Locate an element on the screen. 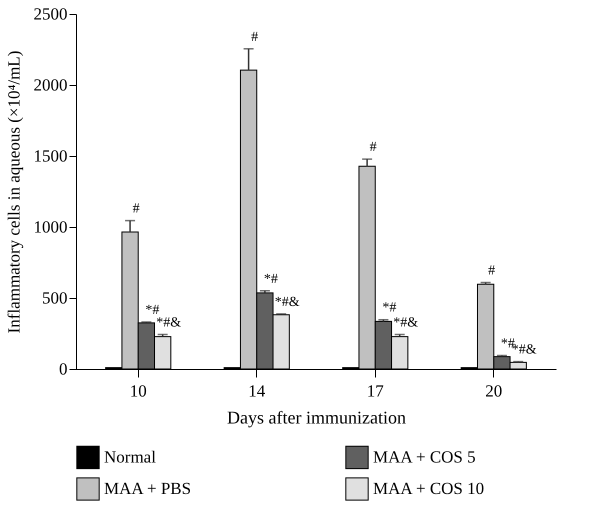 Image resolution: width=614 pixels, height=529 pixels. y-tick-label: 2500 is located at coordinates (51, 14).